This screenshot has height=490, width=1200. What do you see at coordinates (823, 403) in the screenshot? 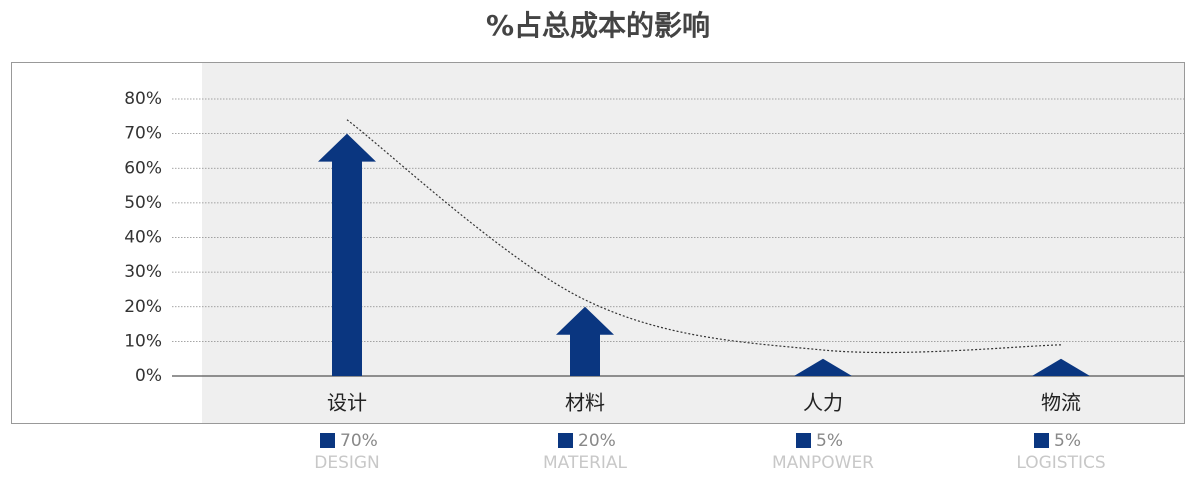
I see `x-tick-label: 人力` at bounding box center [823, 403].